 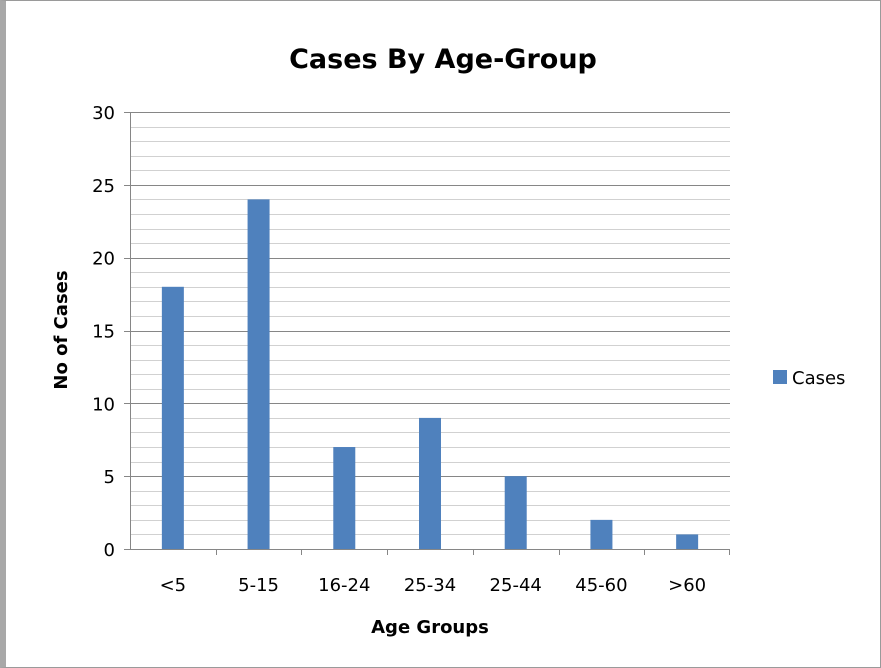 What do you see at coordinates (344, 585) in the screenshot?
I see `x-tick-label: 16-24` at bounding box center [344, 585].